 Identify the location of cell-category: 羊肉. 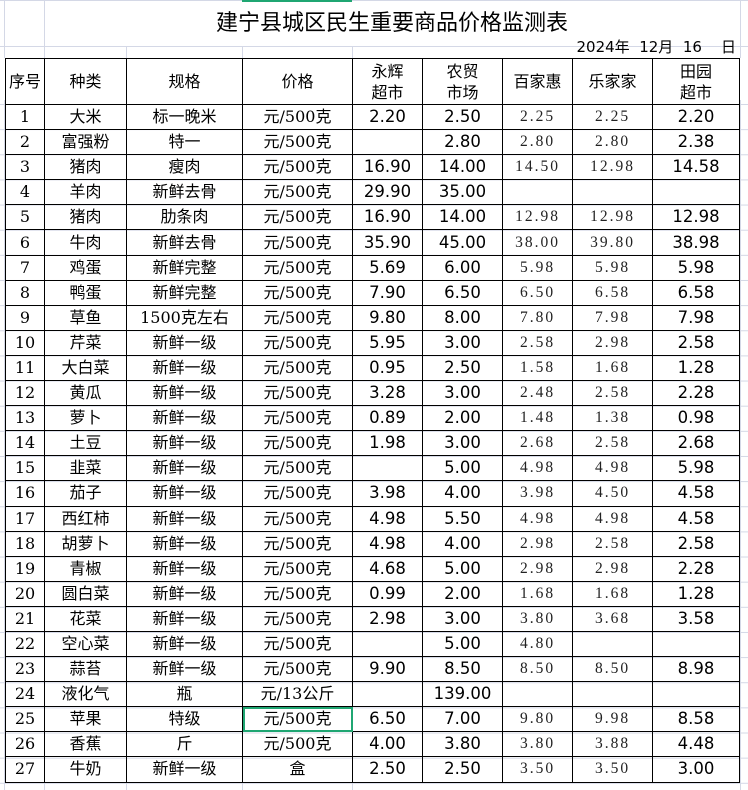
(85, 192).